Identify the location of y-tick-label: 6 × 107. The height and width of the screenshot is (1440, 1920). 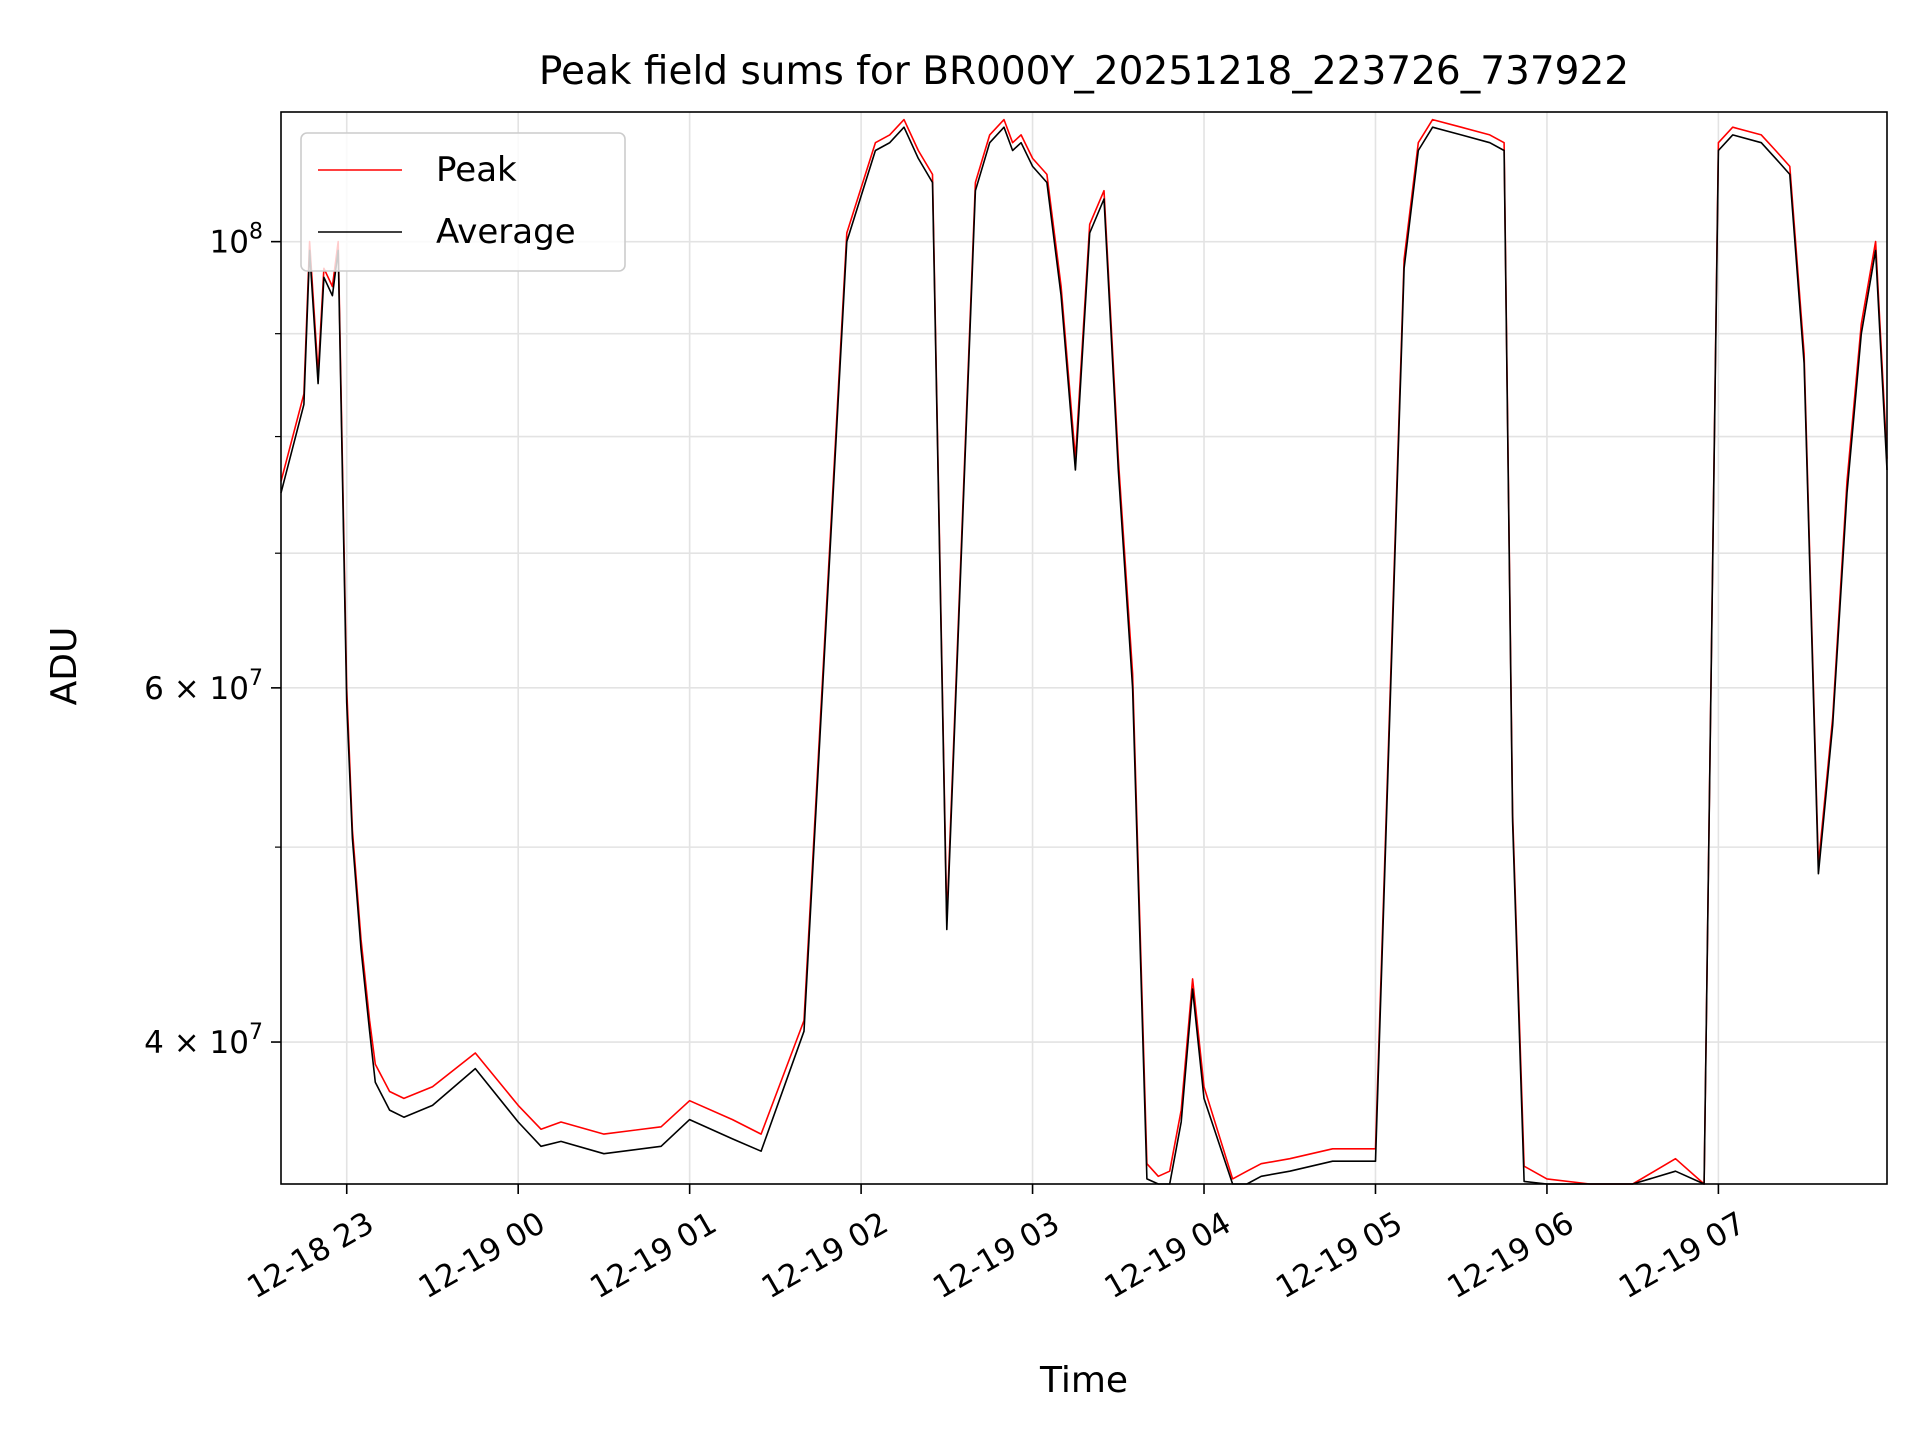
(203, 686).